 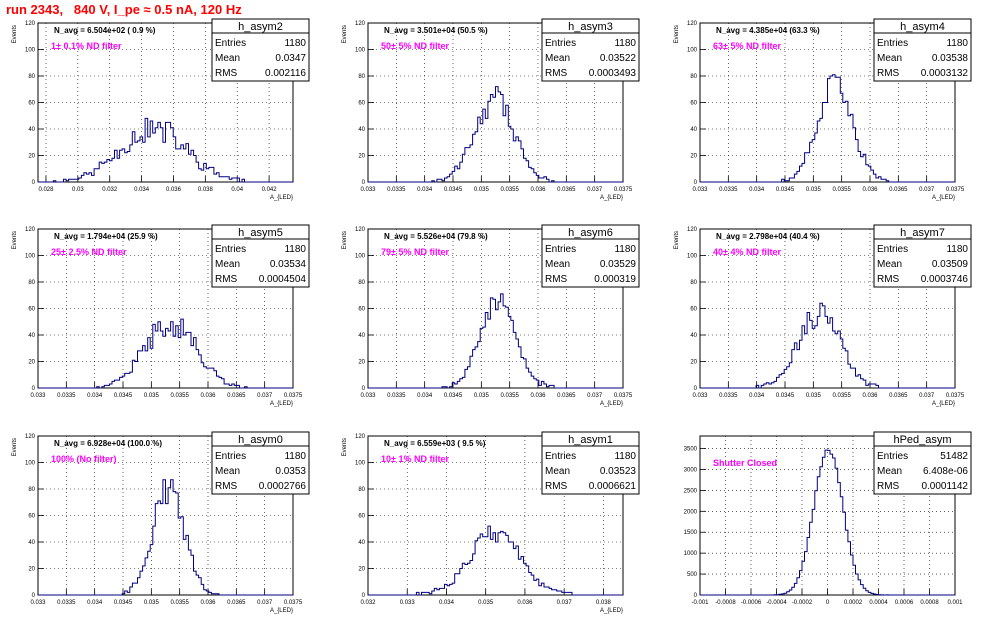 What do you see at coordinates (827, 522) in the screenshot?
I see `histogram-line-hPed_asym` at bounding box center [827, 522].